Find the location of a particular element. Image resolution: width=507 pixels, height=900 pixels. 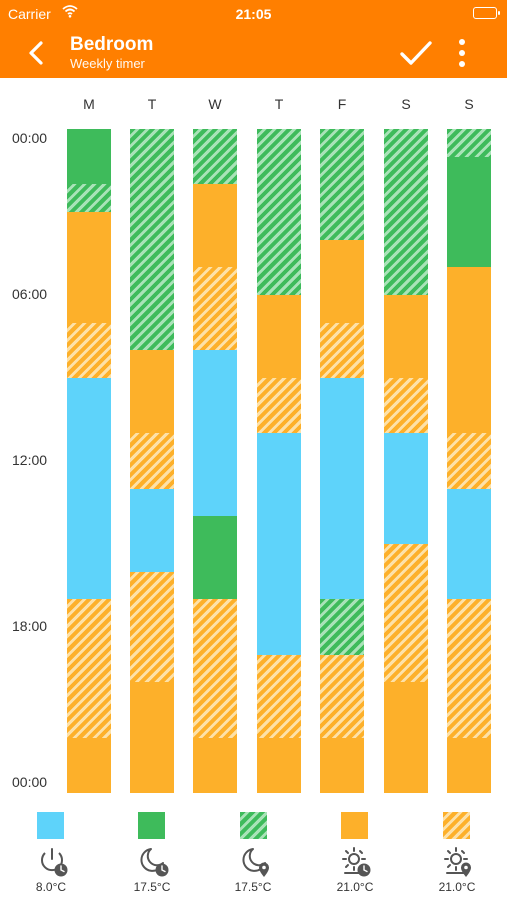

sun-clock-icon is located at coordinates (356, 862).